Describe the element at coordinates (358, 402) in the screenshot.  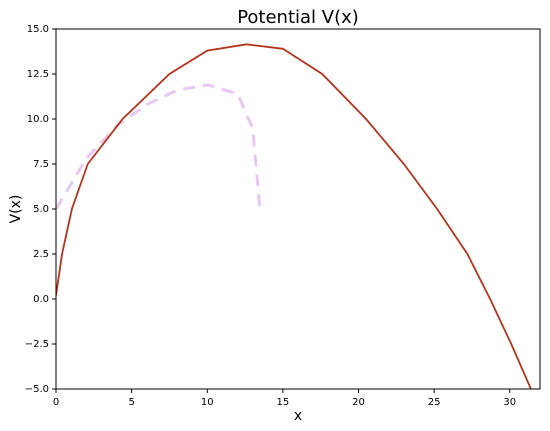
I see `x-tick-label: 20` at that location.